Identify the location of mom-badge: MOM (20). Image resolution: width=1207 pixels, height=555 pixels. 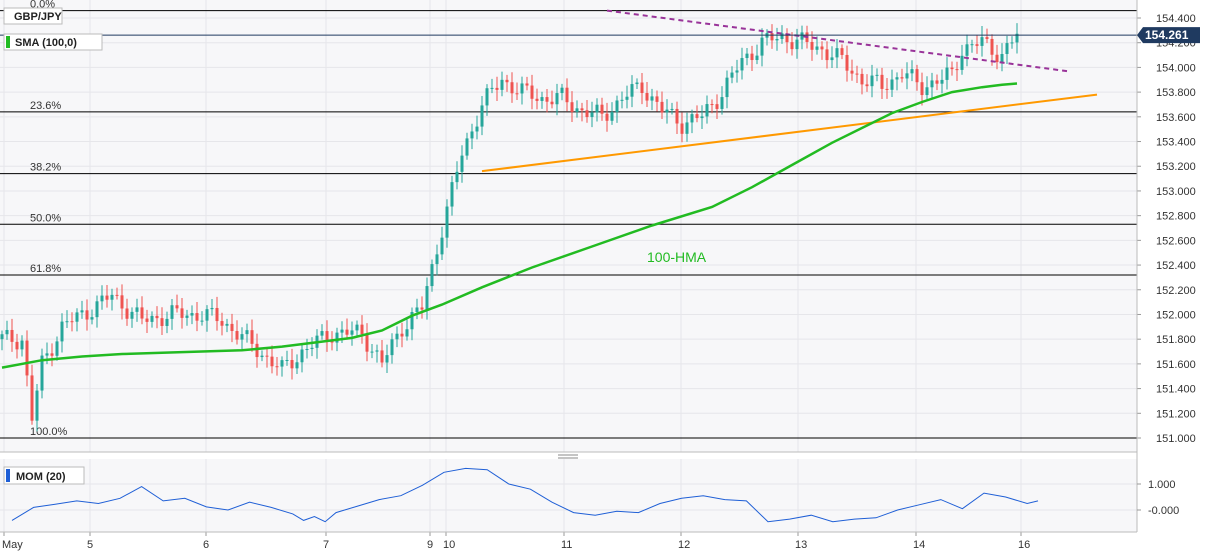
(44, 475).